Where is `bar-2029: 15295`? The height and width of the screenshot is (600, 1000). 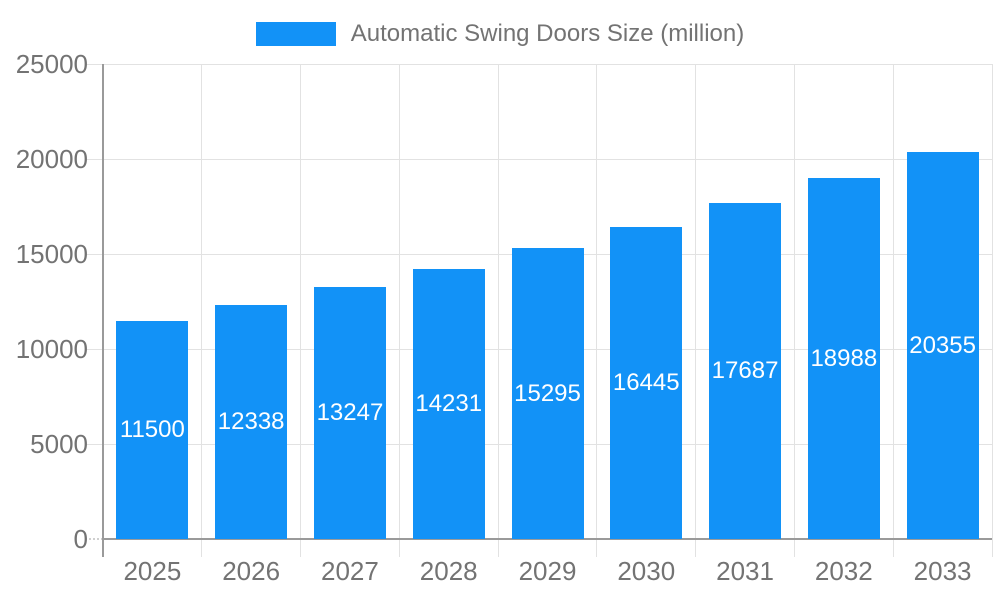
bar-2029: 15295 is located at coordinates (547, 393).